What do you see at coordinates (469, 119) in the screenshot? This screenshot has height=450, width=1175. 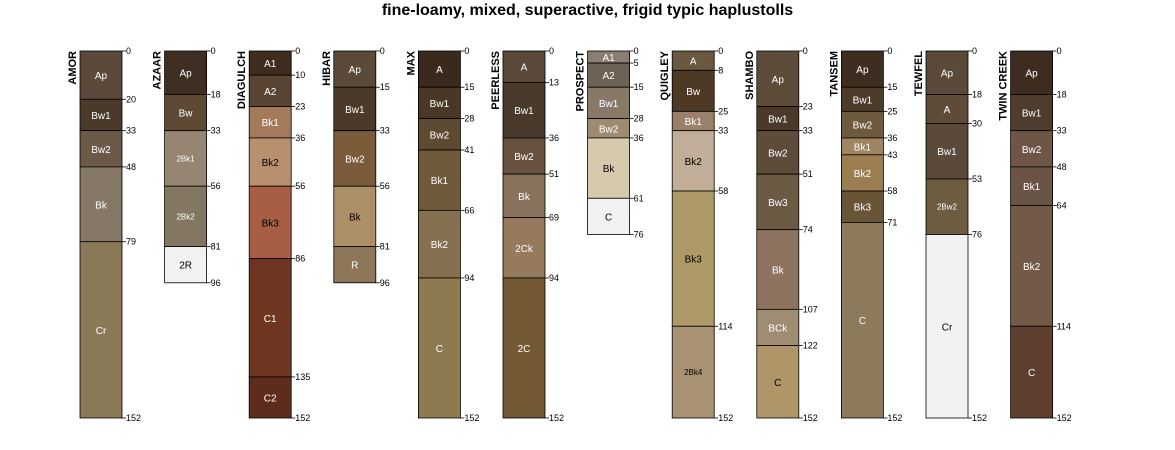 I see `depth-label: 28` at bounding box center [469, 119].